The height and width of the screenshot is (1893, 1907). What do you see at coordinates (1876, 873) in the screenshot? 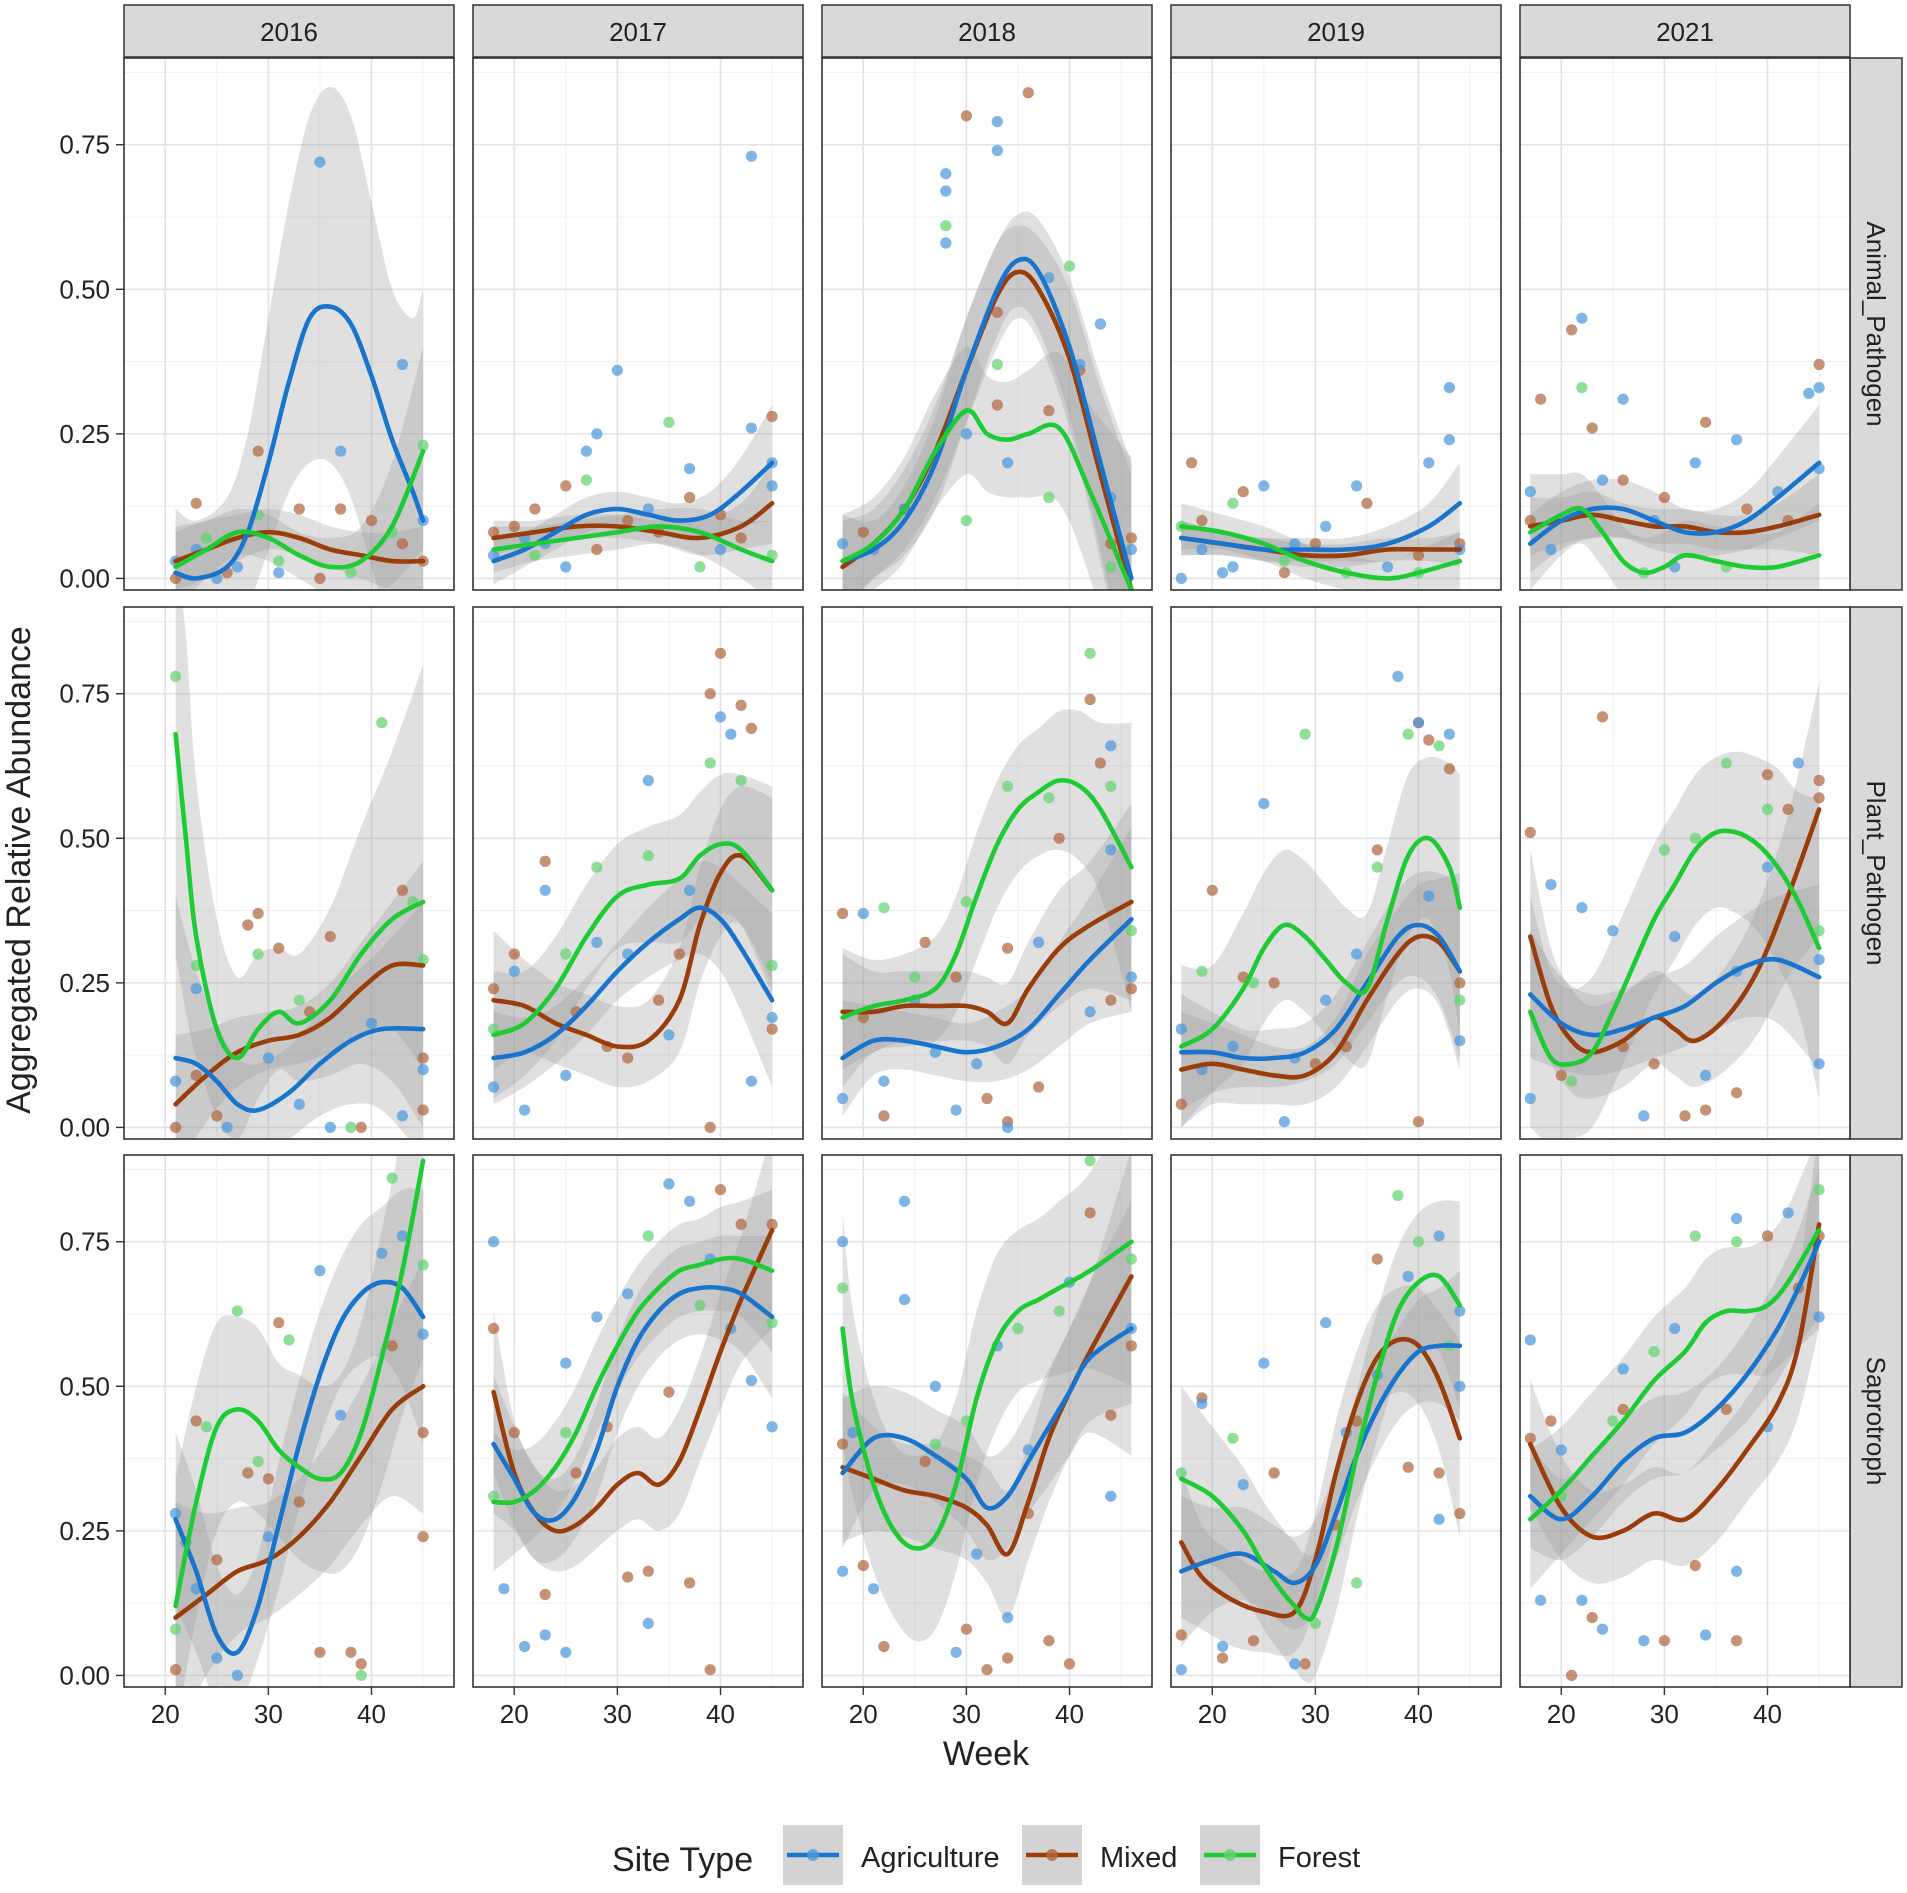
I see `guild-strip-plant_pathogen` at bounding box center [1876, 873].